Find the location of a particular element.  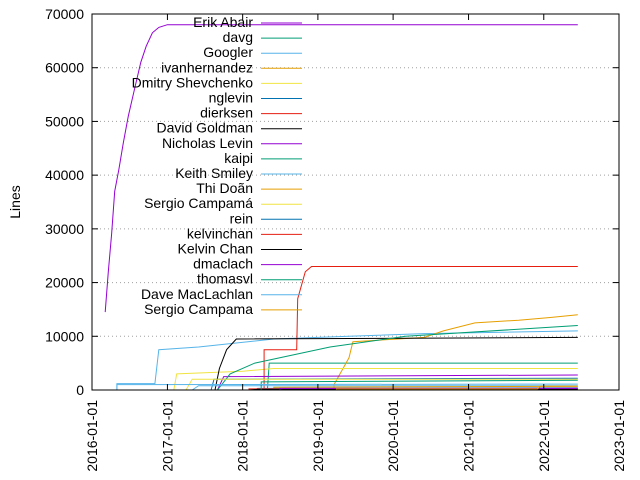

x-tick-label: 2019-01-01 is located at coordinates (318, 436).